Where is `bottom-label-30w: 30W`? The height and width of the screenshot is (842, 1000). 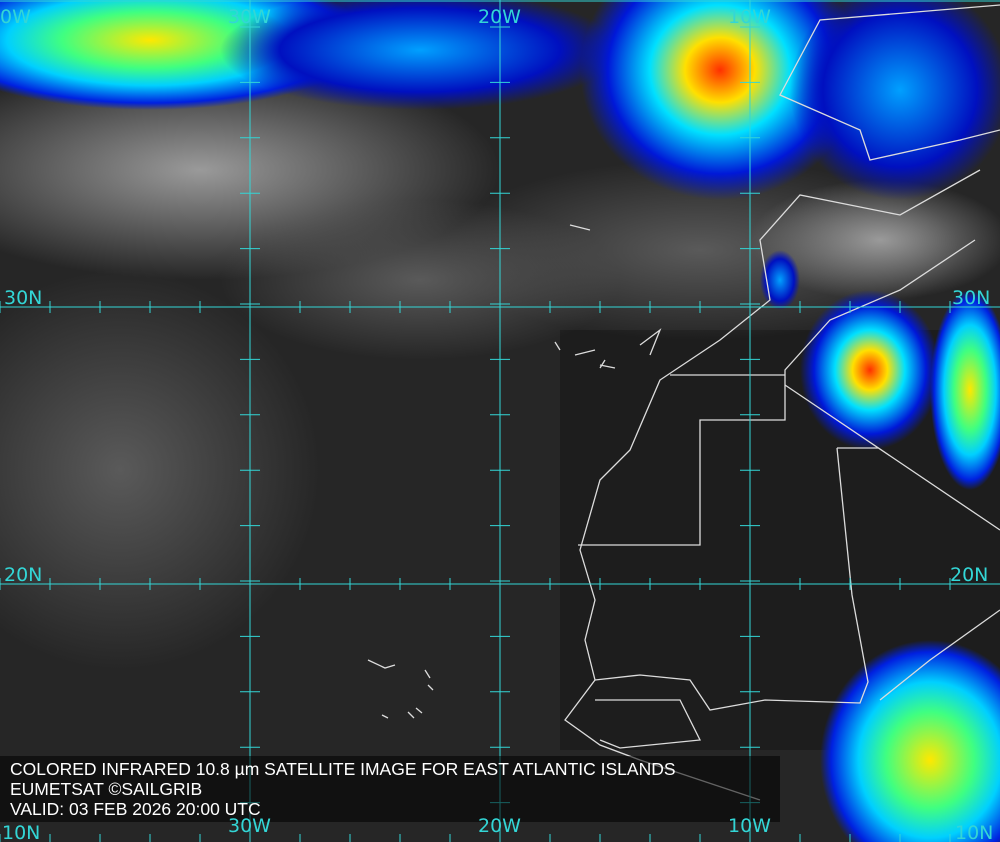 bottom-label-30w: 30W is located at coordinates (249, 826).